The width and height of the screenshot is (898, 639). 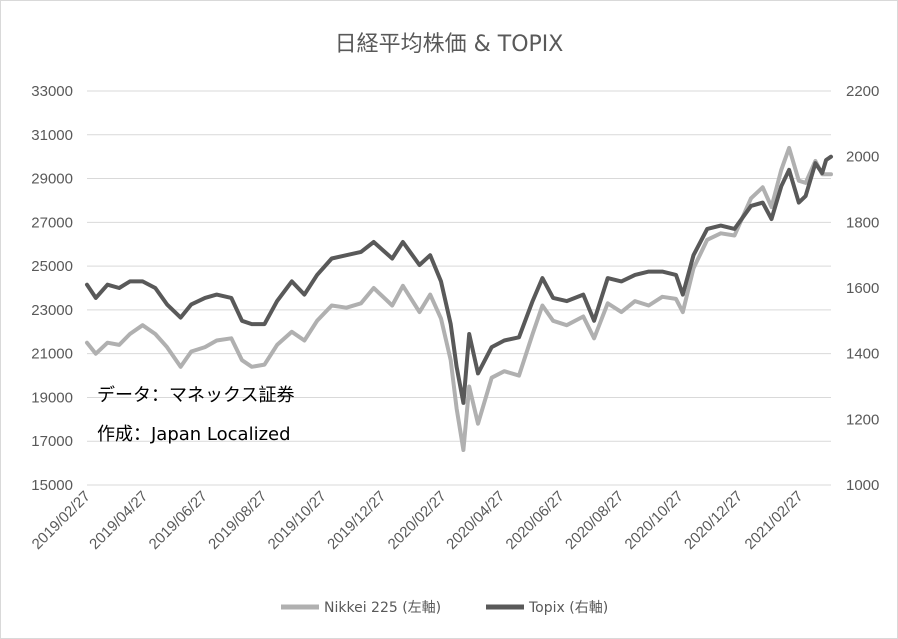 What do you see at coordinates (52, 485) in the screenshot?
I see `left-tick-label: 15000` at bounding box center [52, 485].